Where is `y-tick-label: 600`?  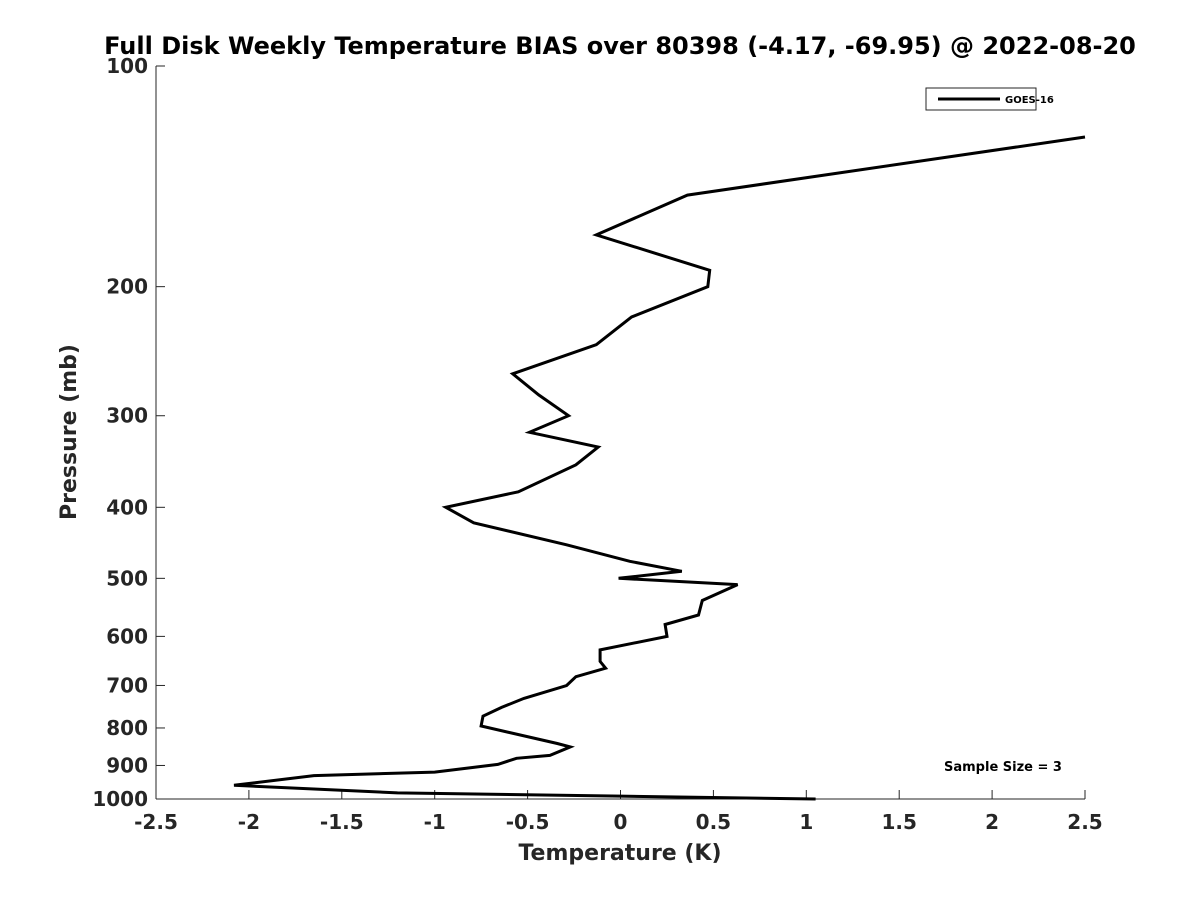
y-tick-label: 600 is located at coordinates (127, 636).